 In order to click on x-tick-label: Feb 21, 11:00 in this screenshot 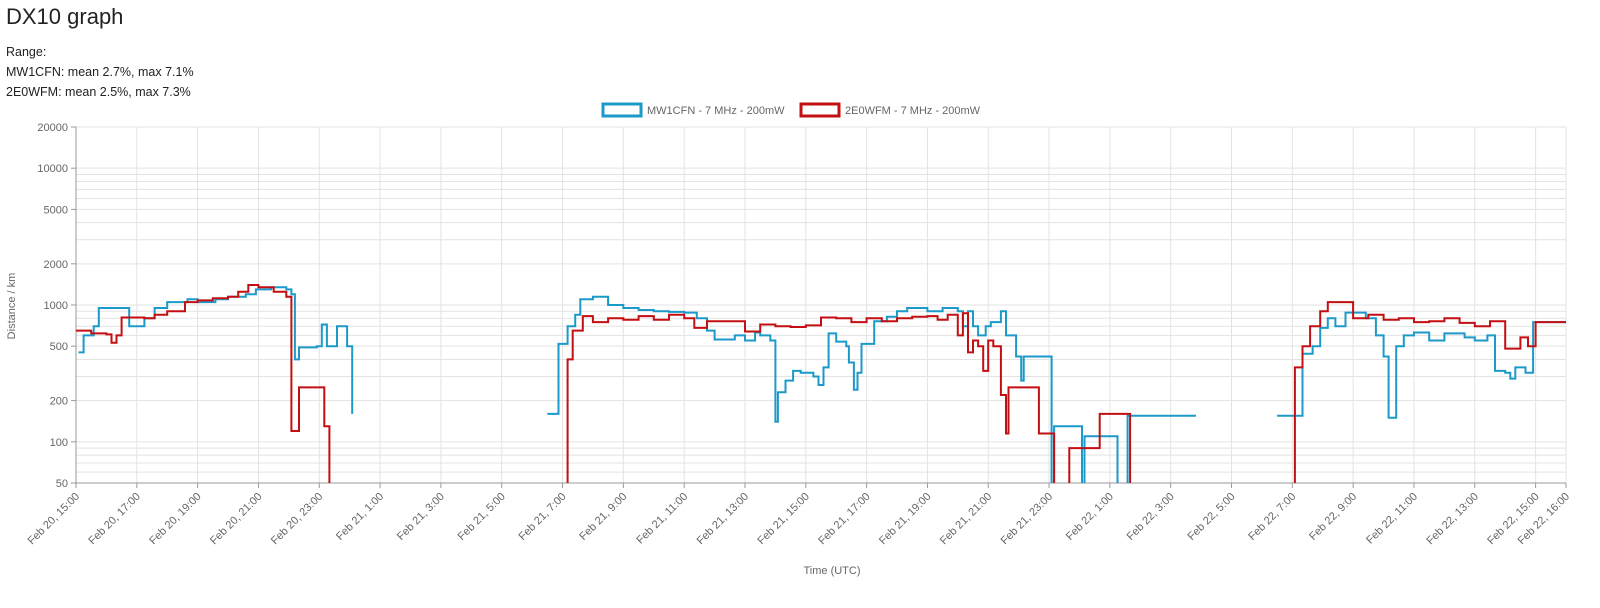, I will do `click(662, 519)`.